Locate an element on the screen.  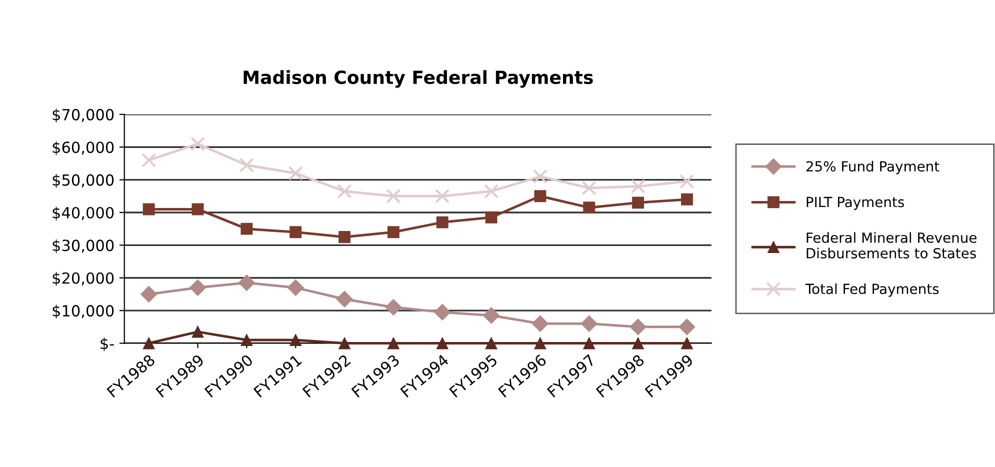
y-tick-label: $70,000 is located at coordinates (83, 115).